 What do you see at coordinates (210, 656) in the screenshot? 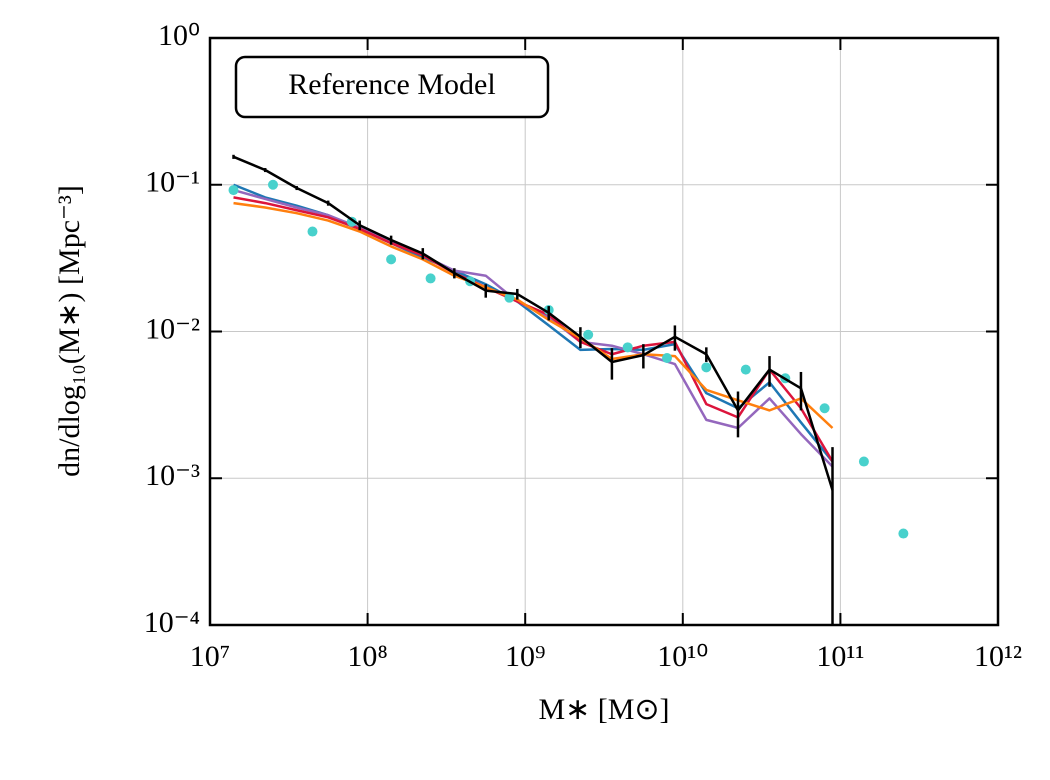
I see `x-tick-label: 10⁷` at bounding box center [210, 656].